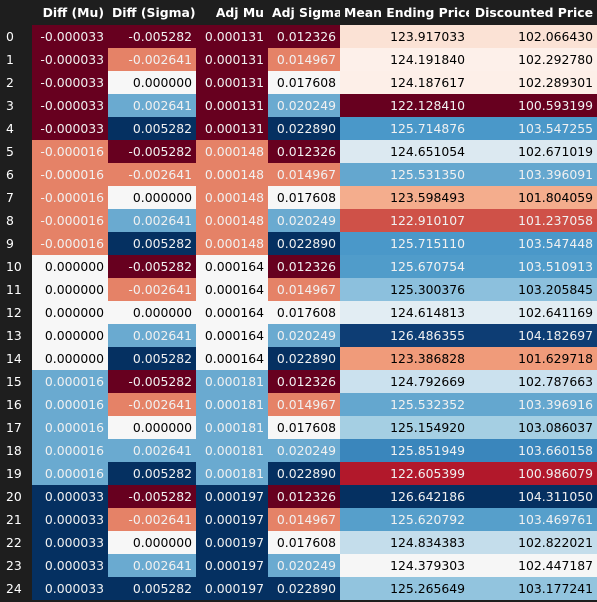 The height and width of the screenshot is (602, 597). Describe the element at coordinates (404, 82) in the screenshot. I see `cell-mean-ending-price: 124.187617` at that location.